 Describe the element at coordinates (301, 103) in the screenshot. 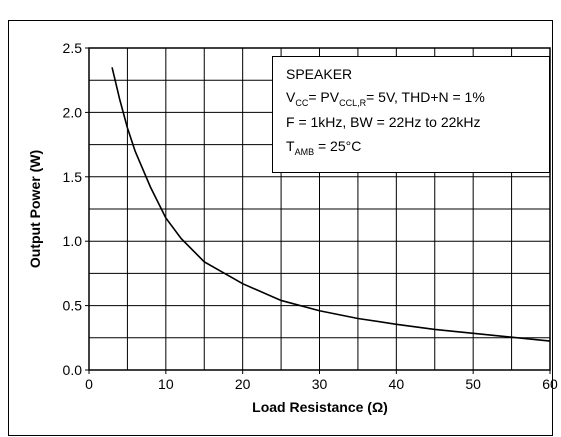

I see `annotation-part: CC` at that location.